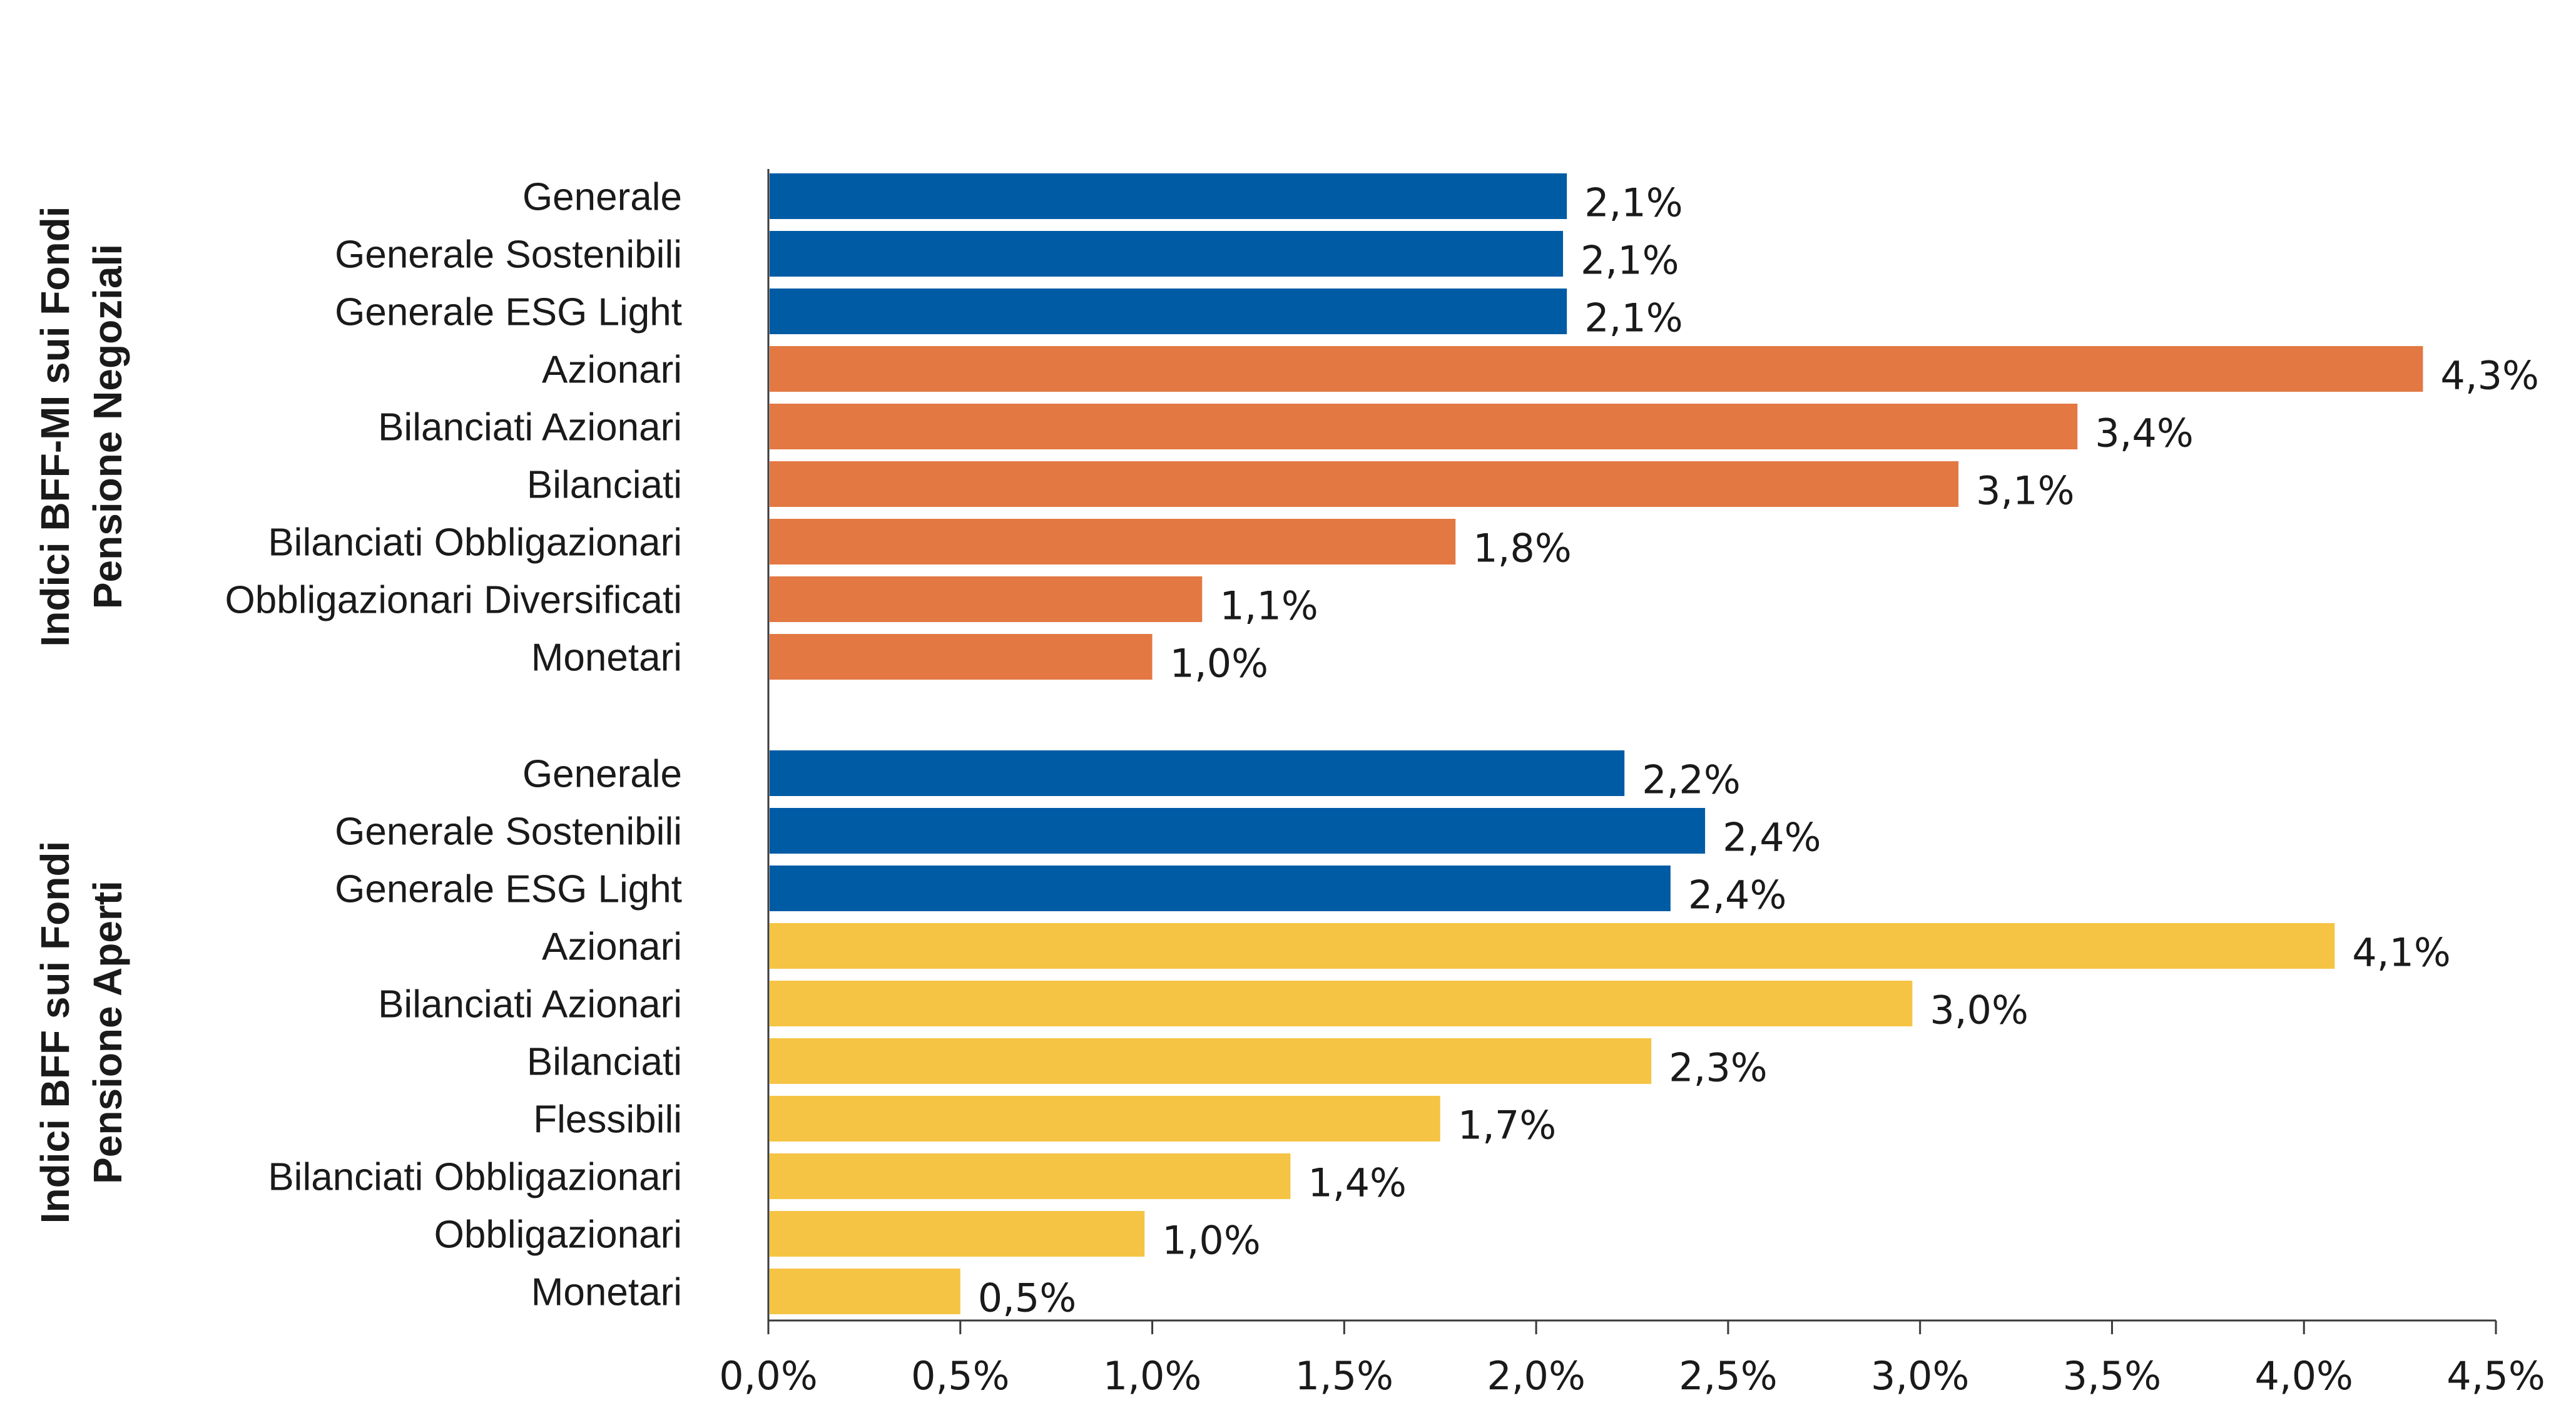  What do you see at coordinates (608, 1120) in the screenshot?
I see `category-label: Flessibili` at bounding box center [608, 1120].